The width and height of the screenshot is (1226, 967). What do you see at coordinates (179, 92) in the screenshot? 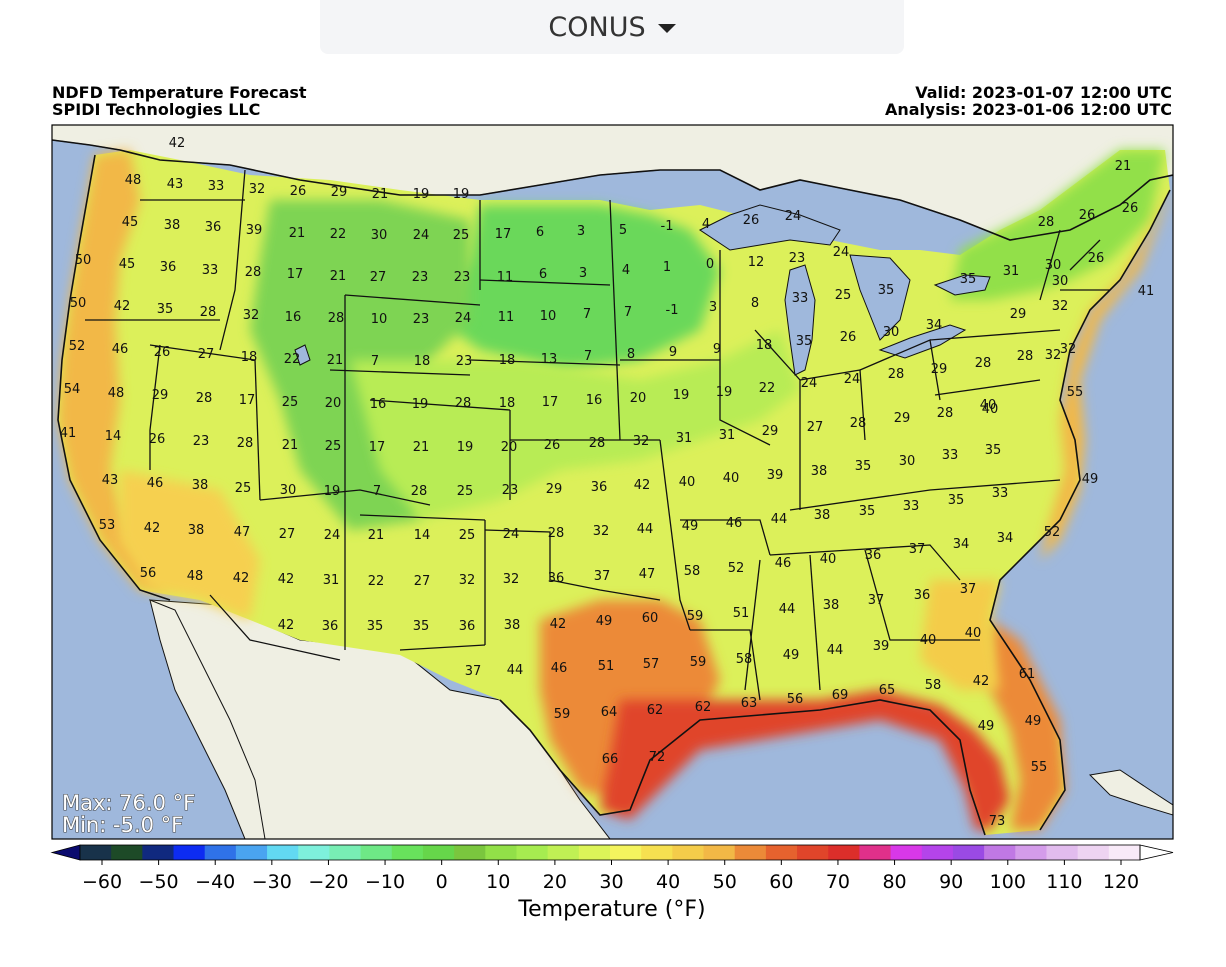
I see `map-title: NDFD Temperature Forecast` at bounding box center [179, 92].